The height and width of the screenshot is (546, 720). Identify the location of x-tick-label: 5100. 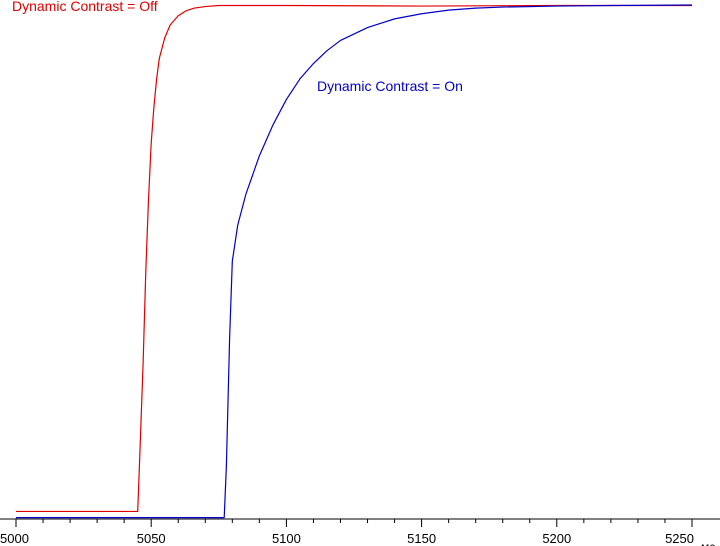
(286, 538).